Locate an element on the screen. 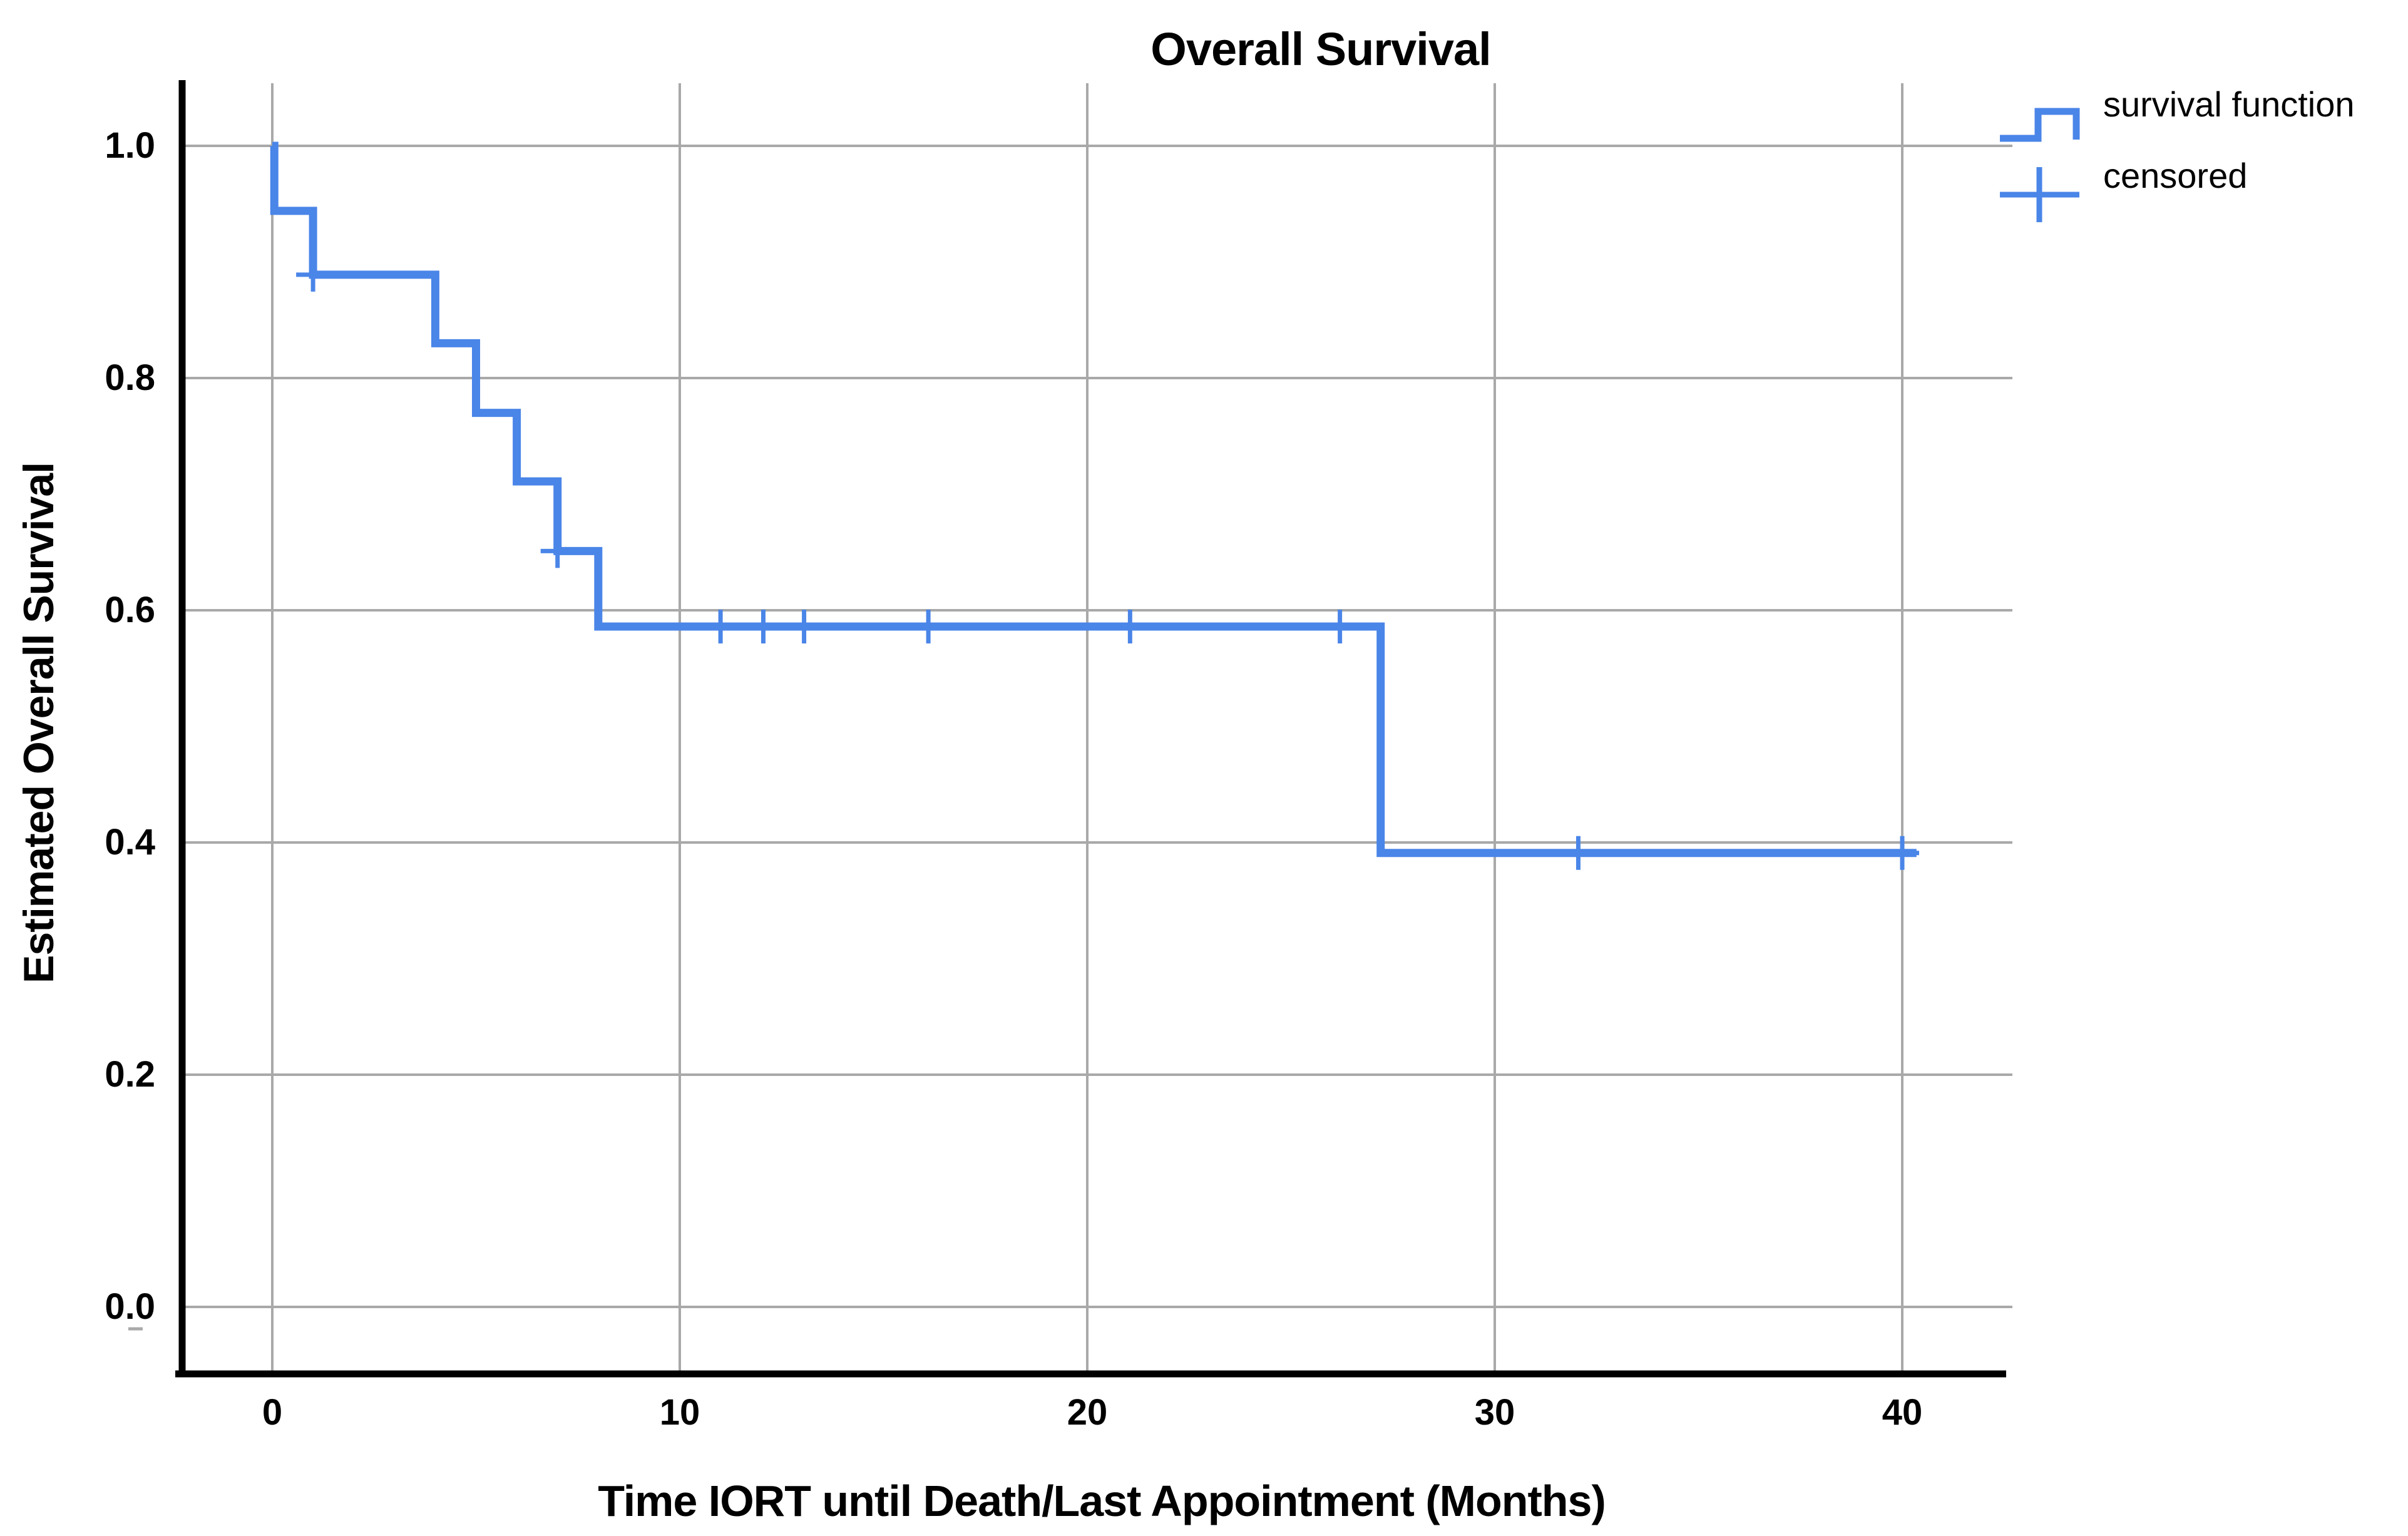 Image resolution: width=2408 pixels, height=1536 pixels. y-tick-label-1.0: 1.0 is located at coordinates (130, 145).